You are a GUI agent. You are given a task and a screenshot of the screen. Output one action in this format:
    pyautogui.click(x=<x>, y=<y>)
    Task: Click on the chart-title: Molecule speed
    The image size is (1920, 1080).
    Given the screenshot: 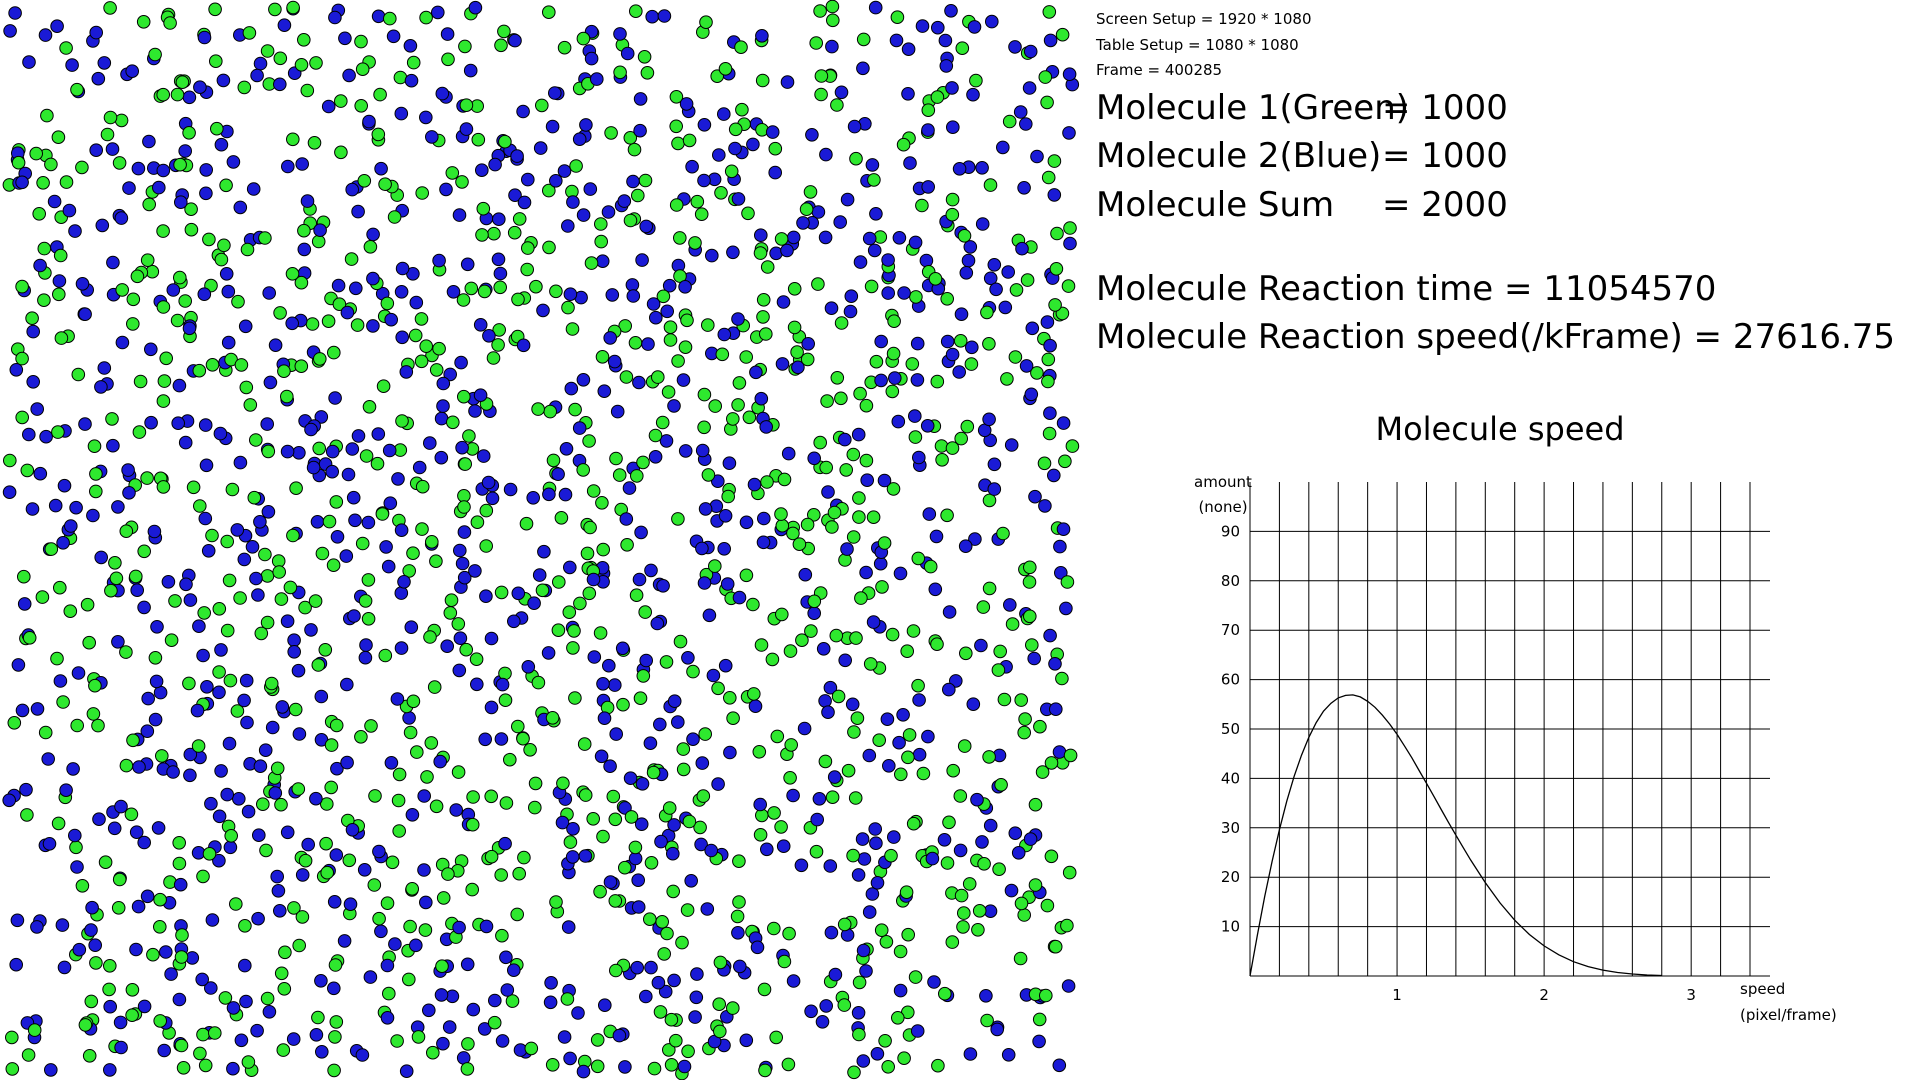 What is the action you would take?
    pyautogui.click(x=1499, y=429)
    